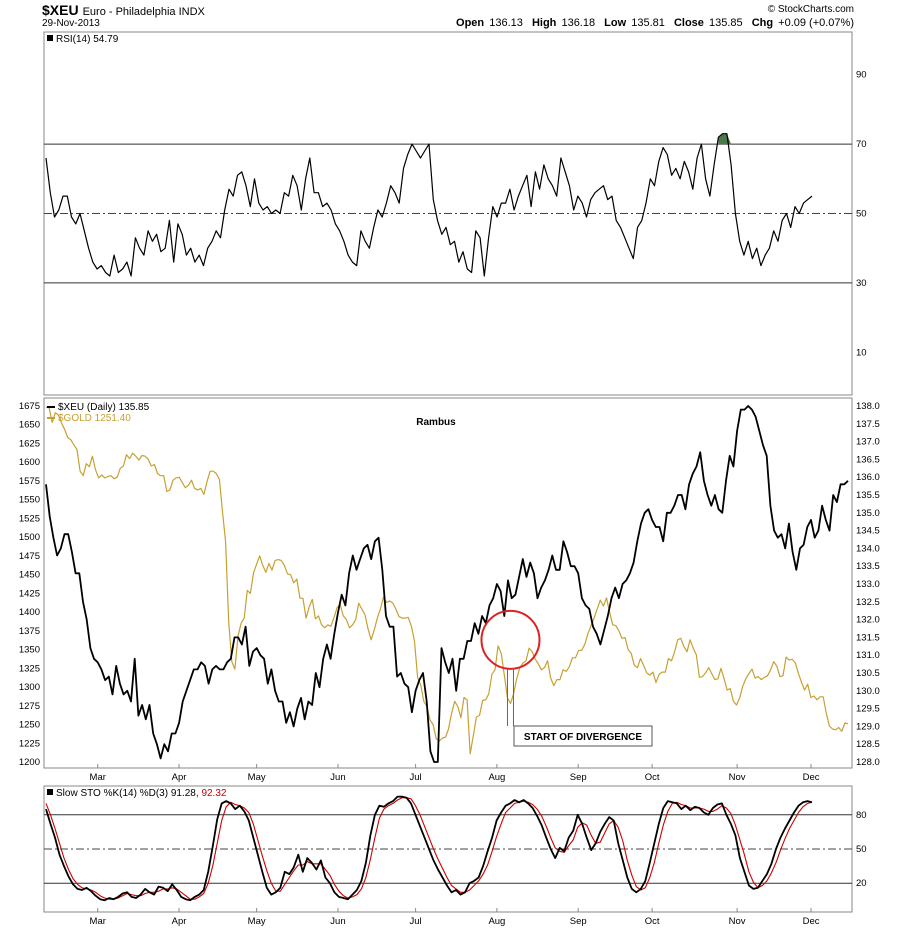 This screenshot has height=930, width=900. Describe the element at coordinates (29, 462) in the screenshot. I see `price-left-tick-label: 1600` at that location.